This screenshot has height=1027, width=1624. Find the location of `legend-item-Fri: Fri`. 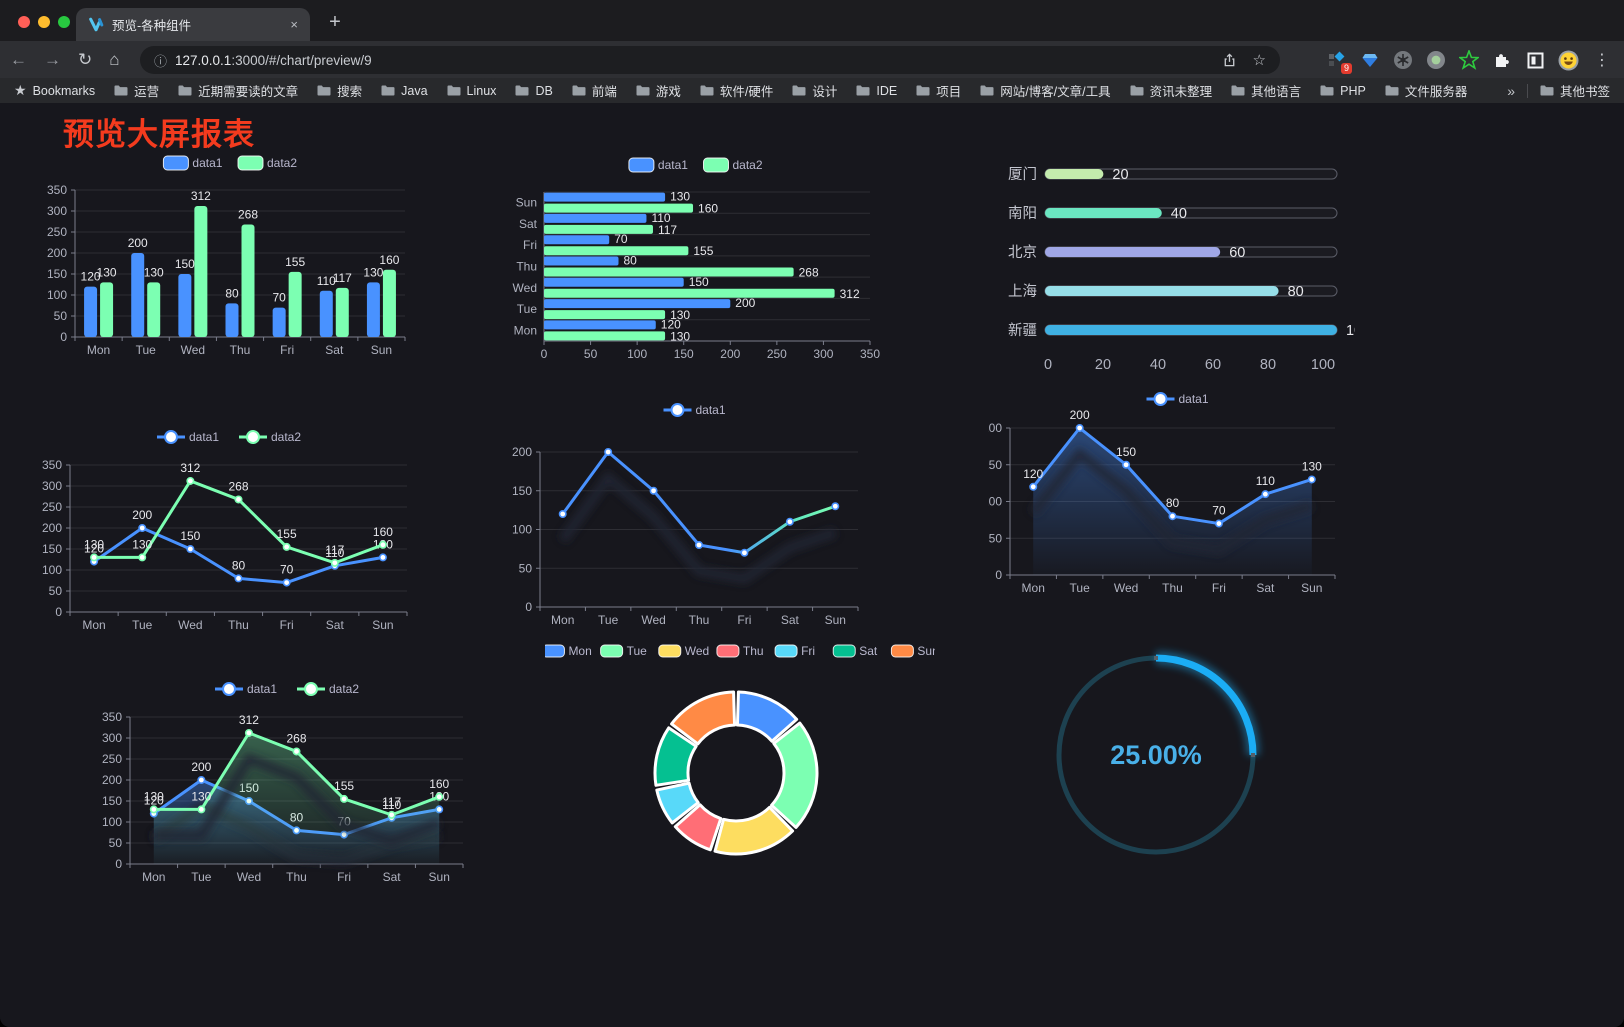

legend-item-Fri: Fri is located at coordinates (794, 651).